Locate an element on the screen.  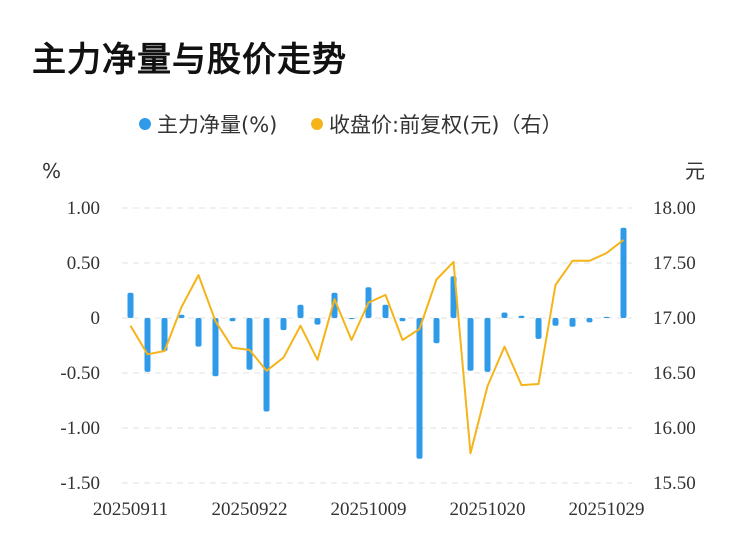
legend-close-price-marker is located at coordinates (317, 124).